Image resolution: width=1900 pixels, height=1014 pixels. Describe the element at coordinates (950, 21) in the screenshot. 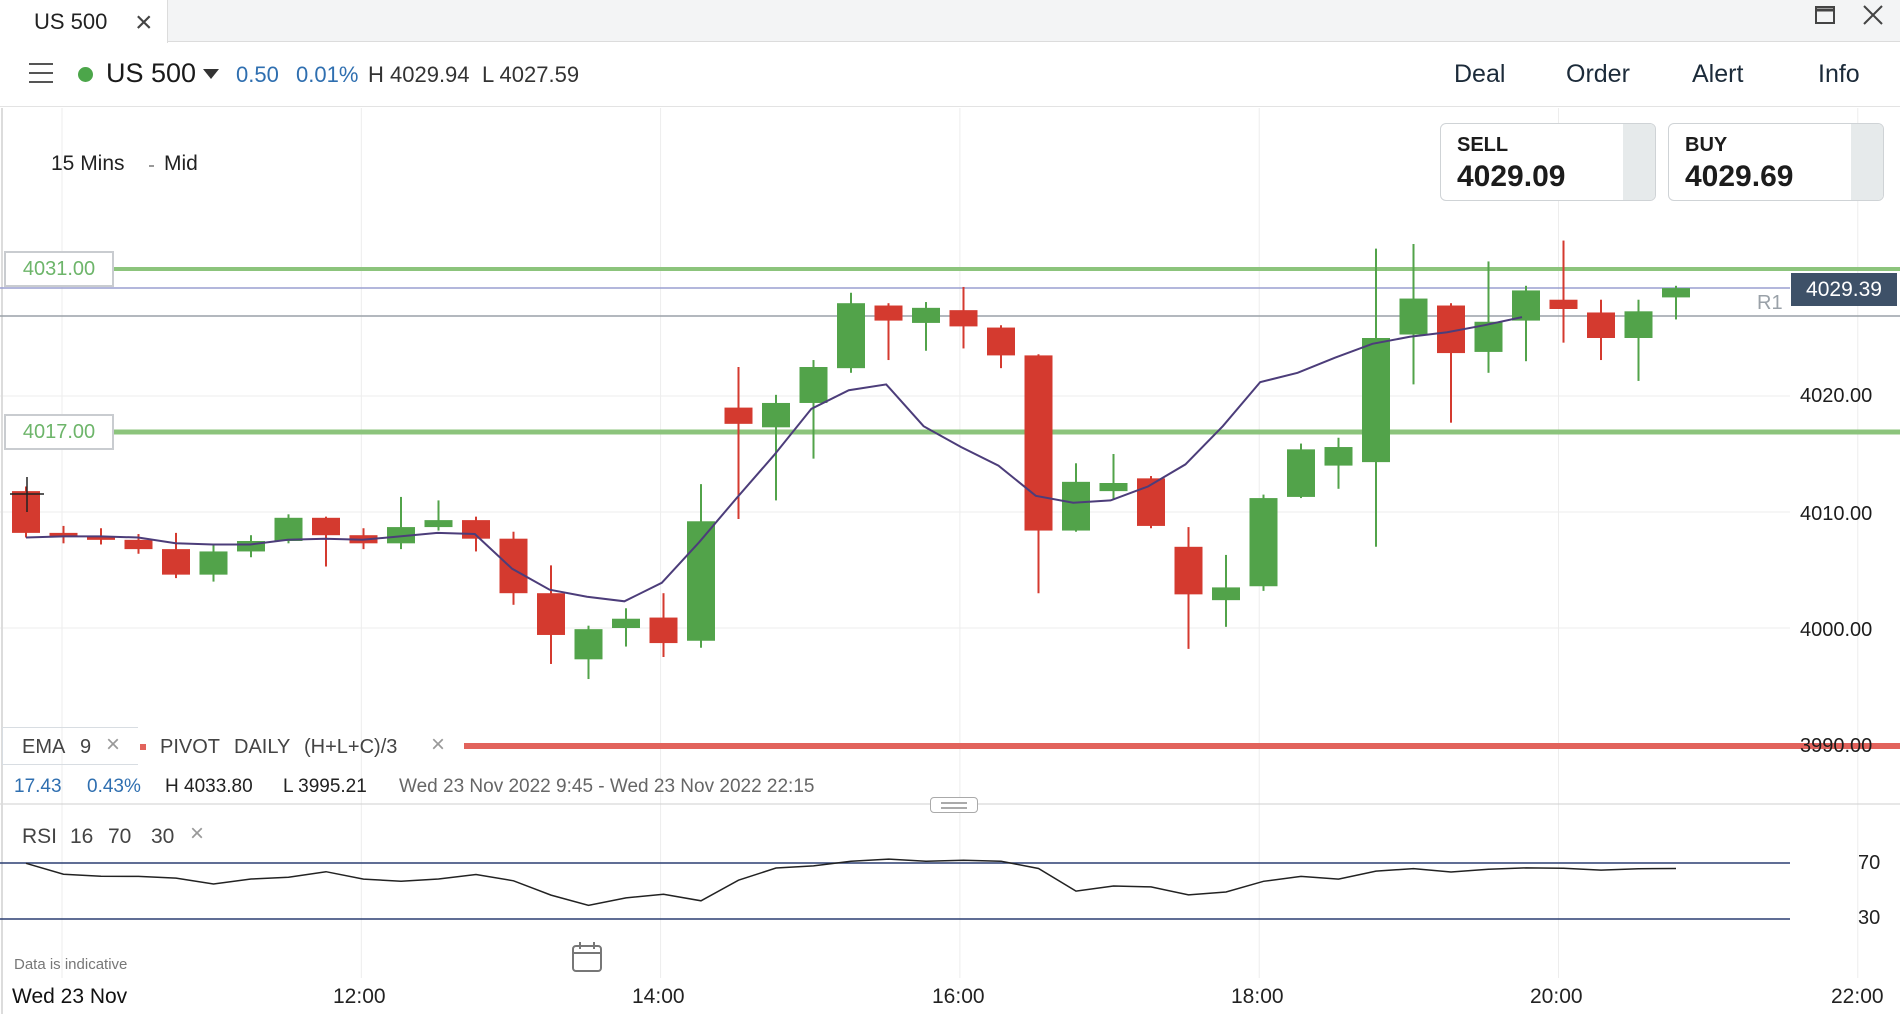

I see `window-titlebar: US 500 ×` at that location.